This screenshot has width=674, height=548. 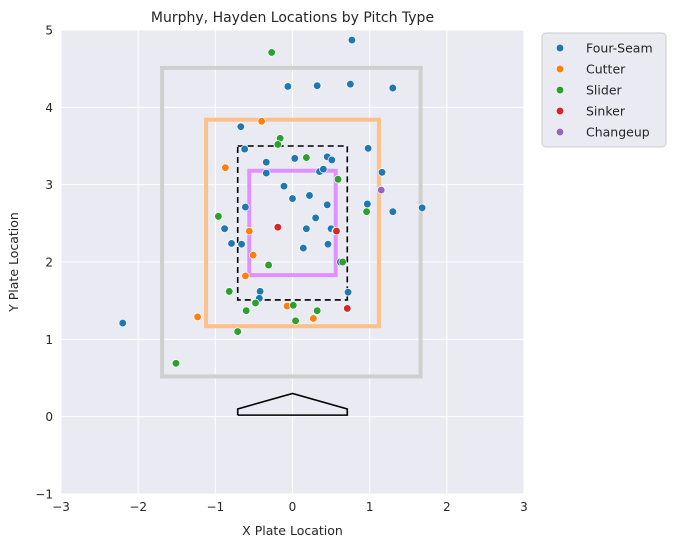 What do you see at coordinates (49, 185) in the screenshot?
I see `y-tick-label: 3` at bounding box center [49, 185].